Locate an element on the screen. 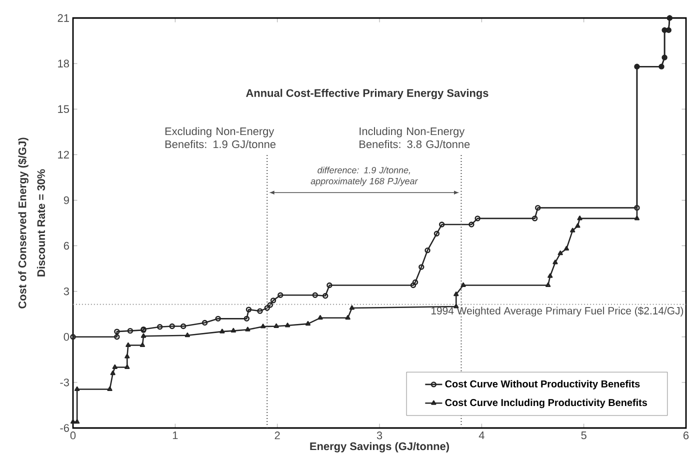 The image size is (689, 471). legend-label: Cost Curve Without Productivity Benefits is located at coordinates (542, 385).